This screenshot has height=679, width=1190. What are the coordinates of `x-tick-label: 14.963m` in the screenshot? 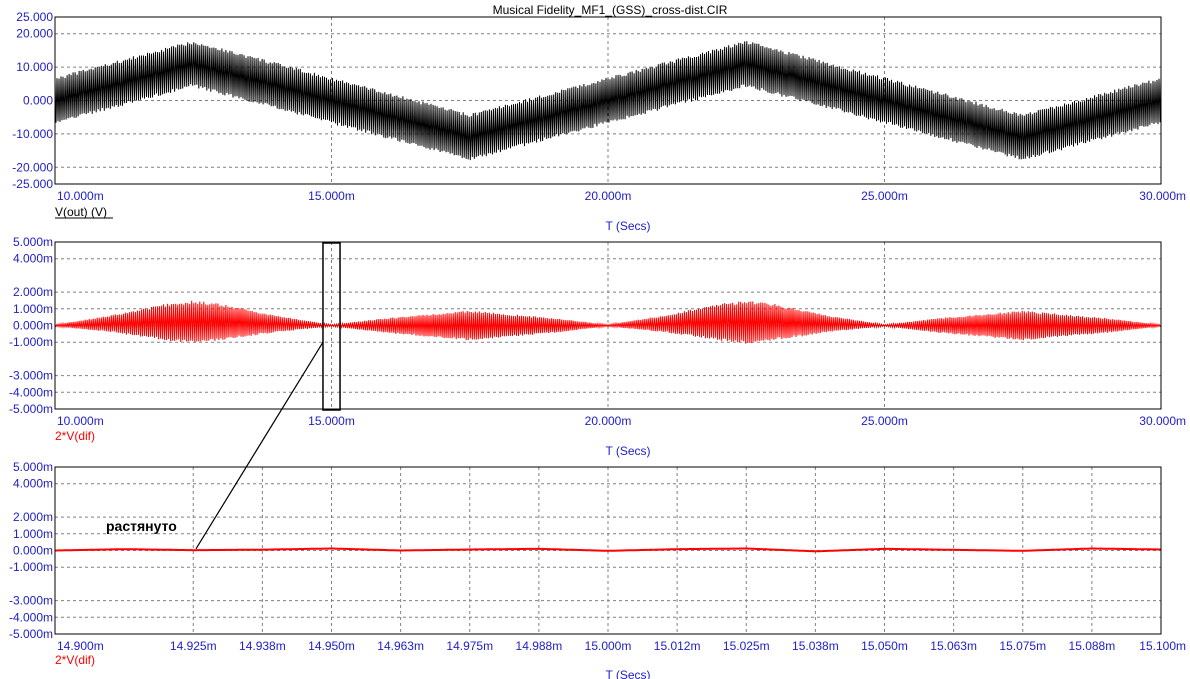 It's located at (400, 646).